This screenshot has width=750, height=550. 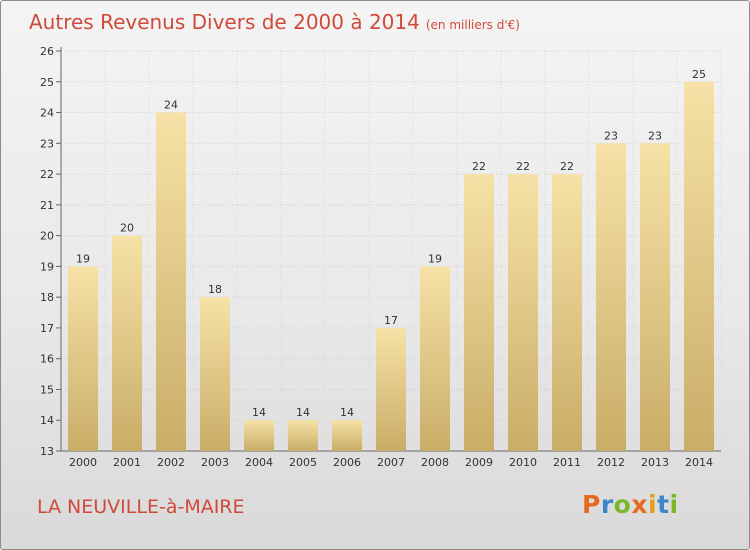 What do you see at coordinates (47, 236) in the screenshot?
I see `y-tick-label: 20` at bounding box center [47, 236].